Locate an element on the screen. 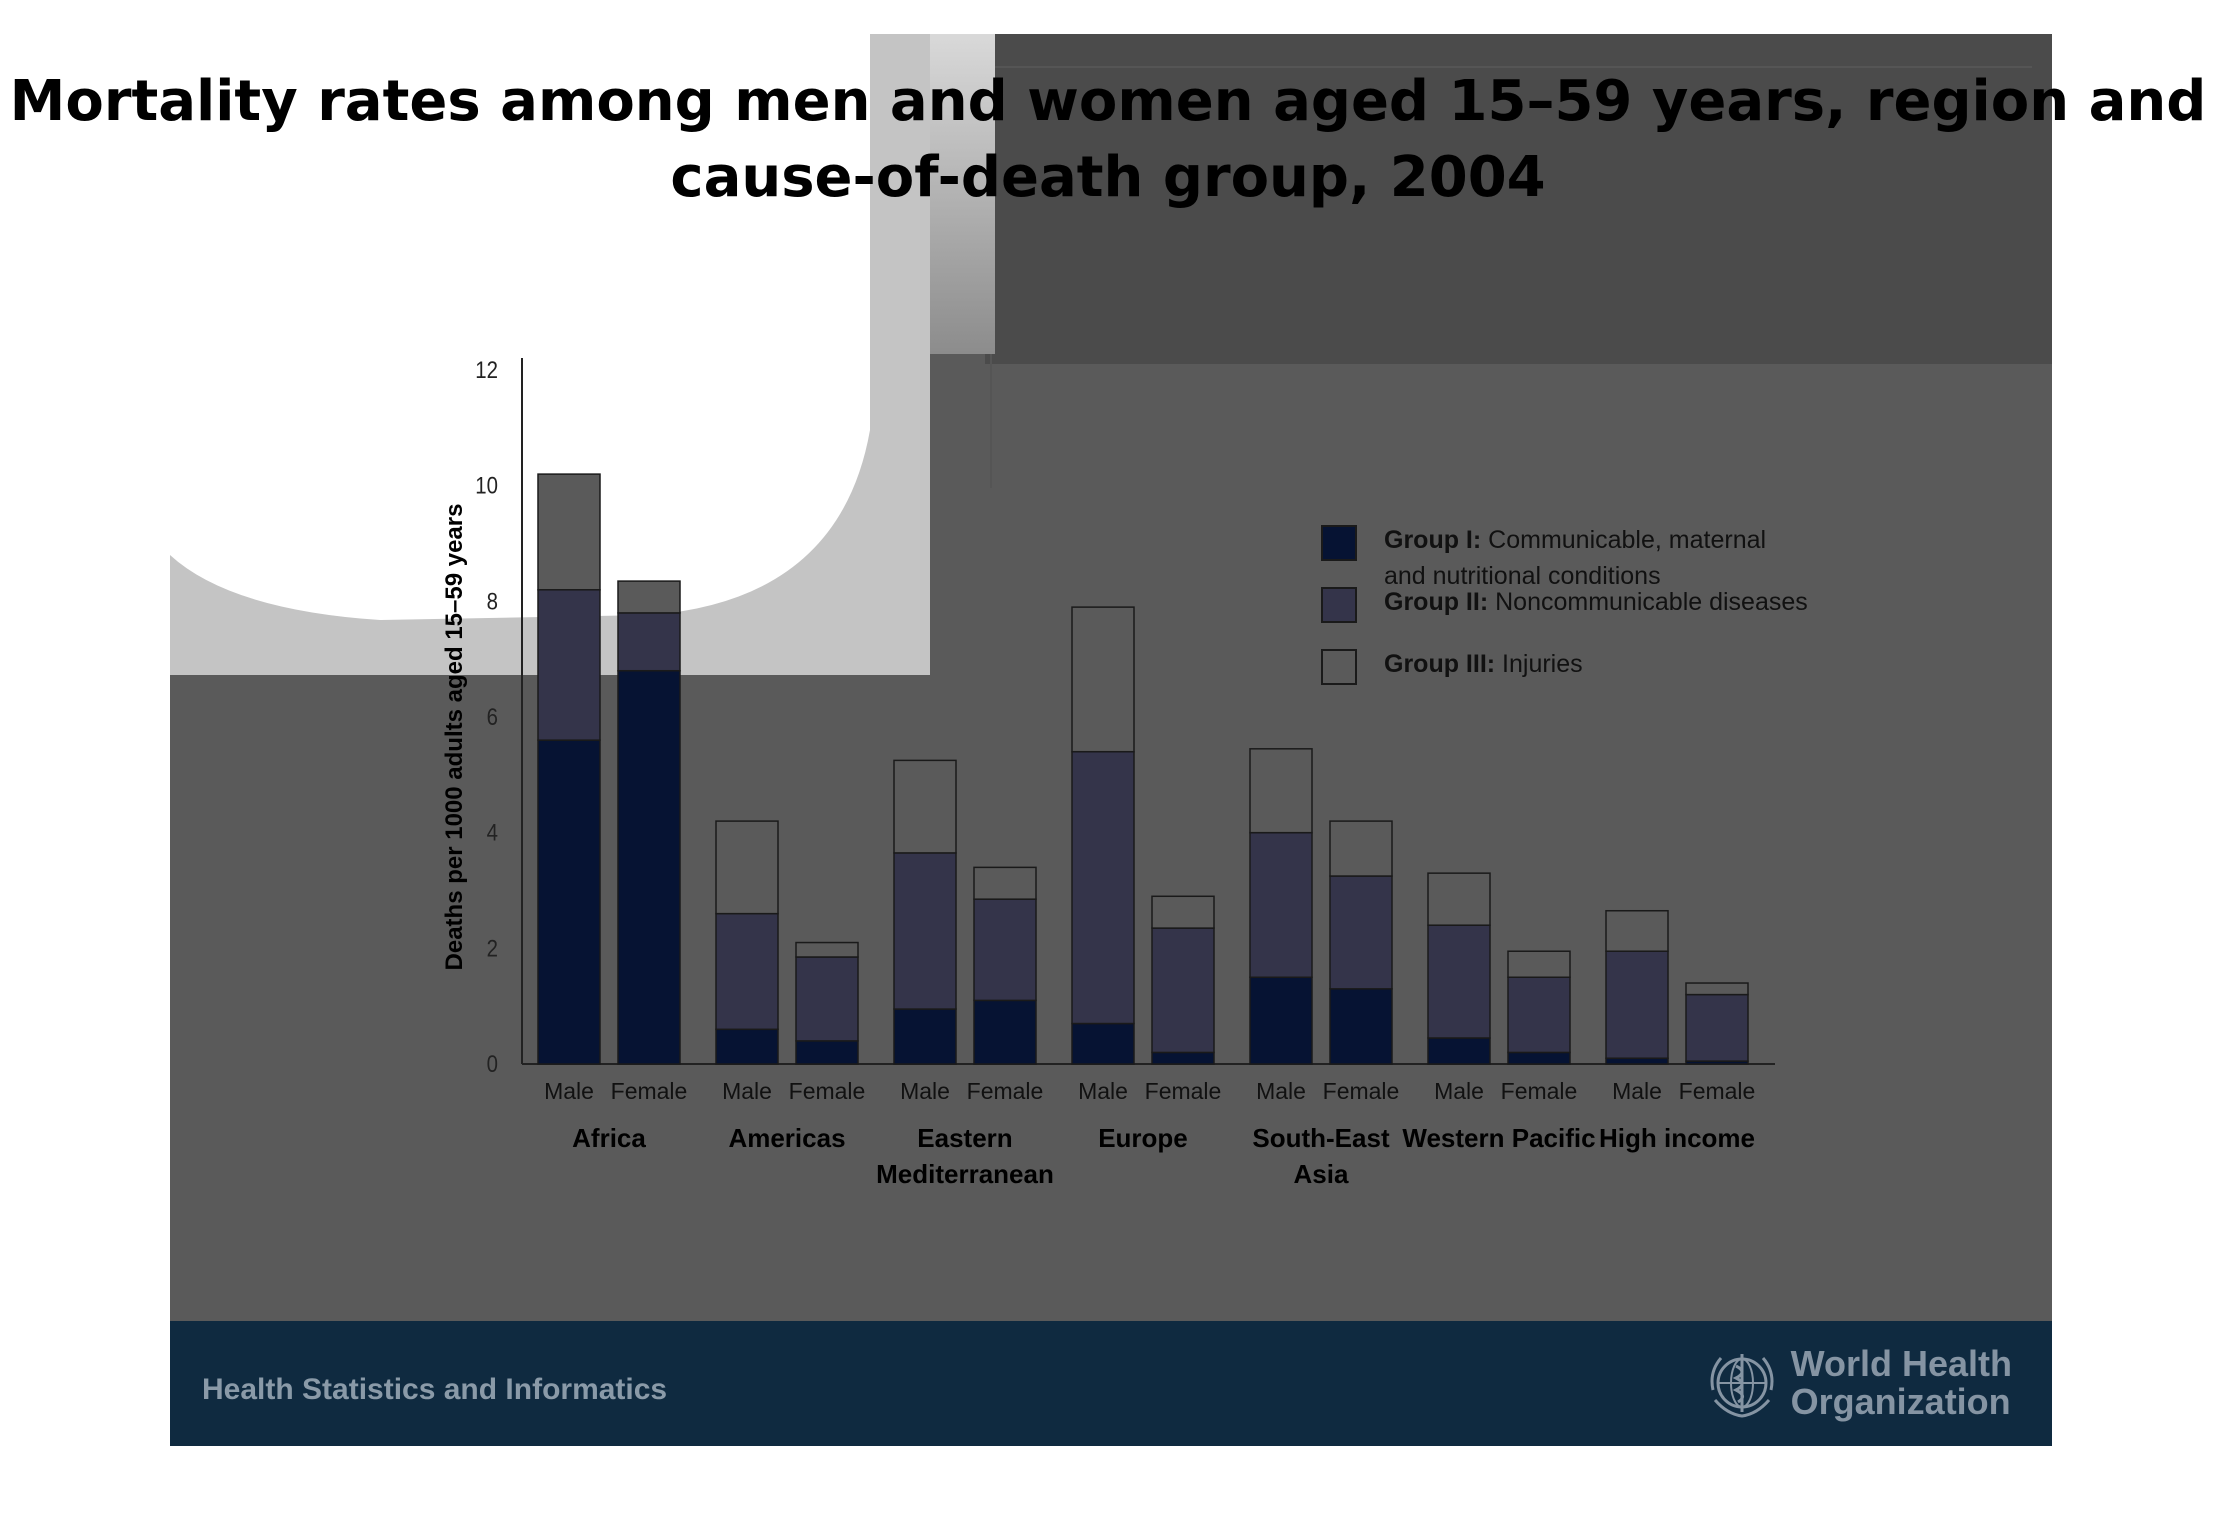 This screenshot has width=2216, height=1530. legend-label-bold: Group I: is located at coordinates (1436, 540).